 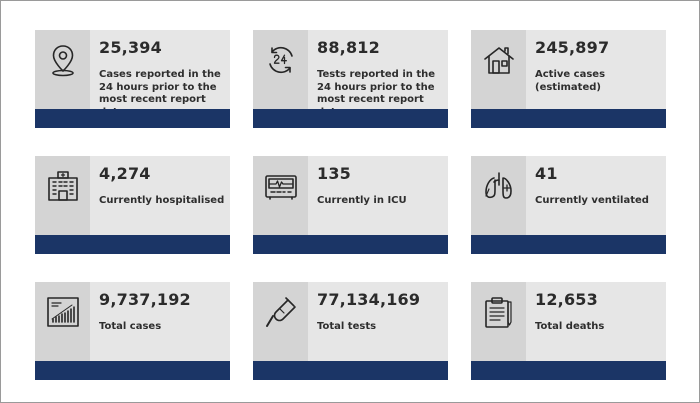 I want to click on stat-card-hospitalised: 4,274 Currently hospitalised, so click(x=132, y=205).